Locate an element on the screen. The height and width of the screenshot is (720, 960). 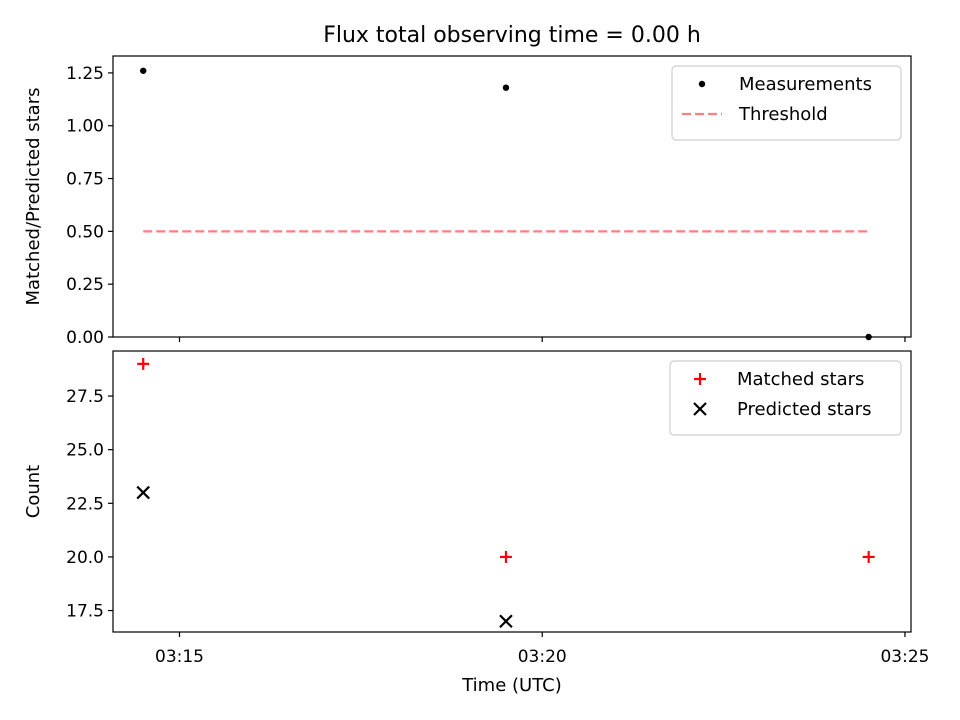
y-tick-label: 20.0 is located at coordinates (85, 558).